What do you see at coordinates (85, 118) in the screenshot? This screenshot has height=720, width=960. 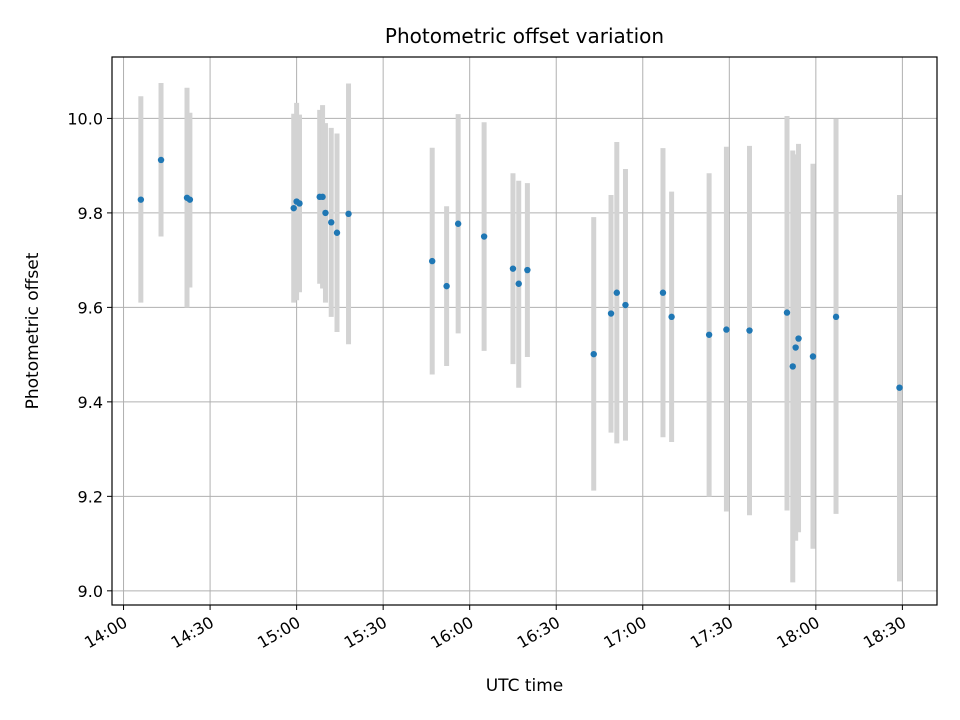 I see `y-tick-label: 10.0` at bounding box center [85, 118].